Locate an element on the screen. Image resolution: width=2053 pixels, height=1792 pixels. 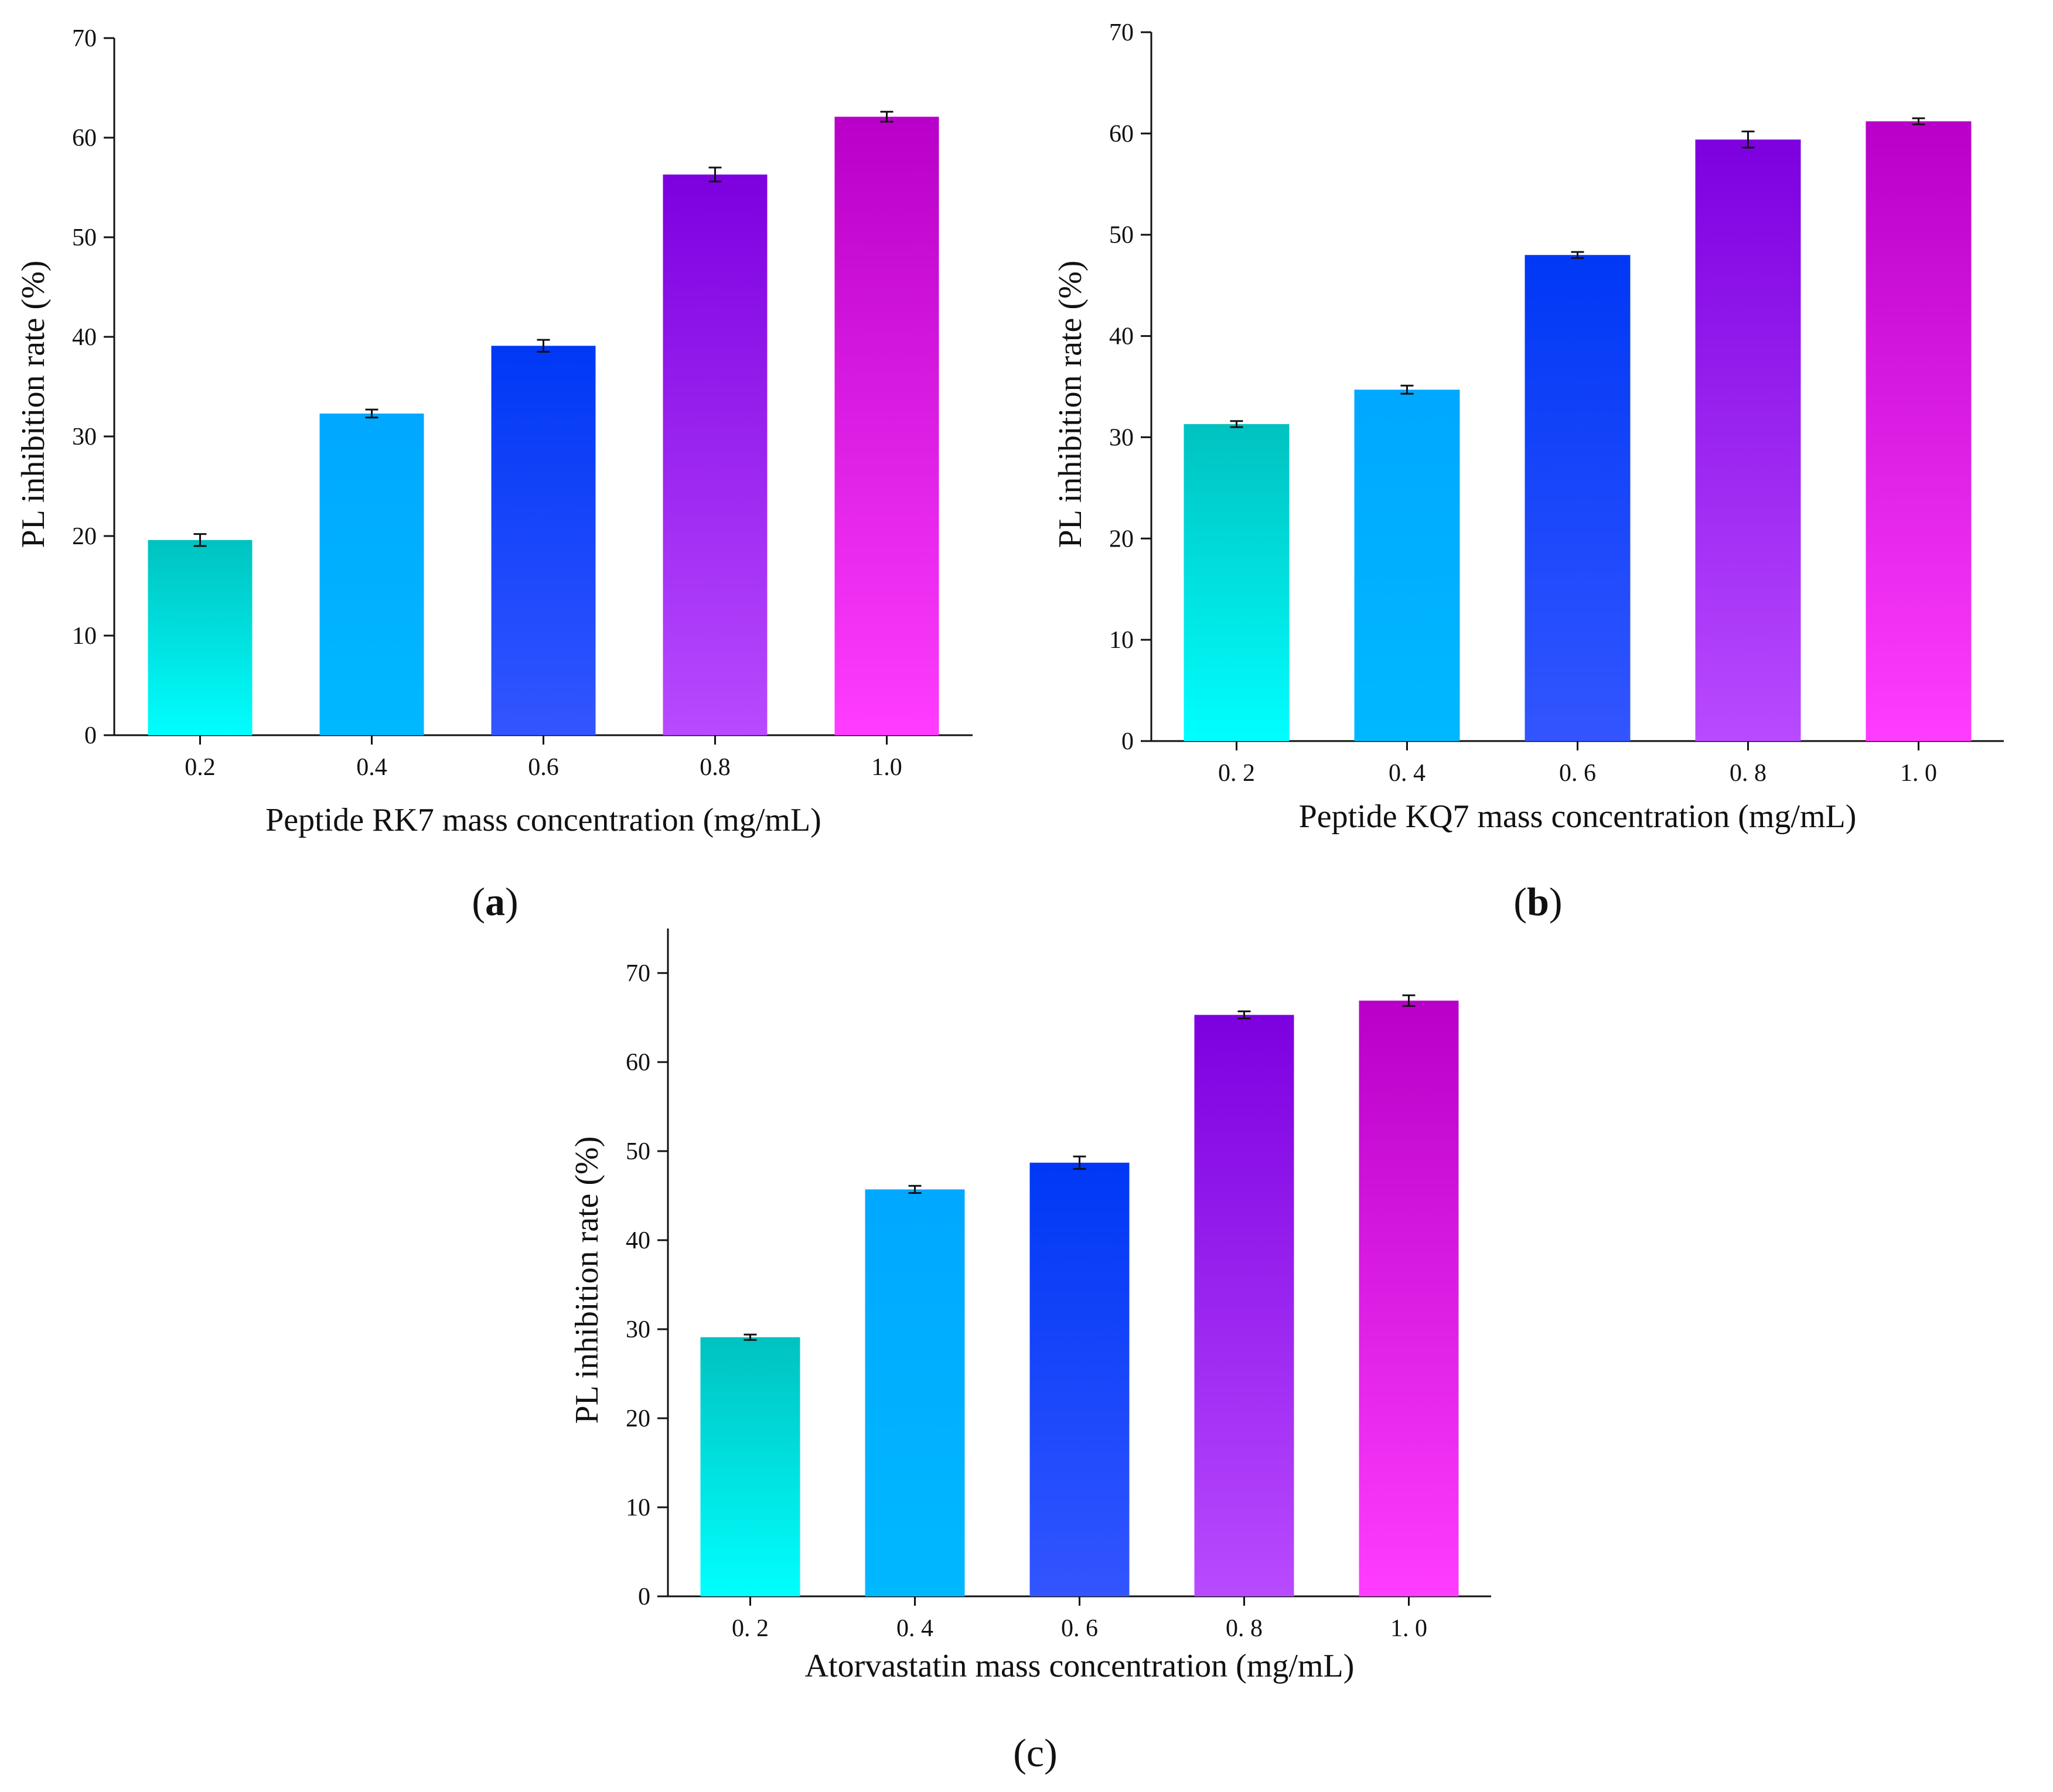
x-axis-title: Atorvastatin mass concentration (mg/mL) is located at coordinates (1080, 1666).